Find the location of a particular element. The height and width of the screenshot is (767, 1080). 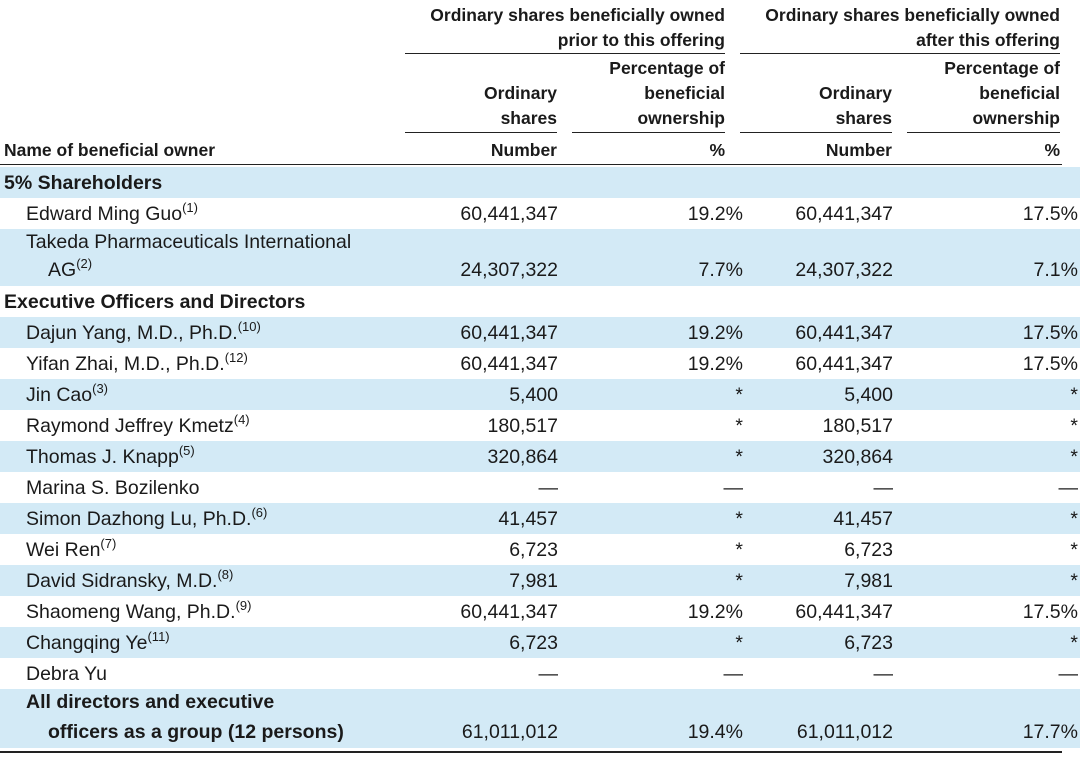

col-header-pct-prior: Percentage of beneficial ownership is located at coordinates (667, 93).